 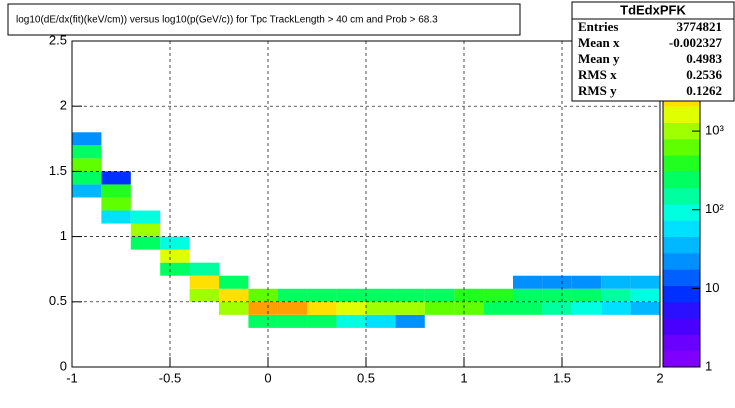 What do you see at coordinates (704, 74) in the screenshot?
I see `stats-value: 0.2536` at bounding box center [704, 74].